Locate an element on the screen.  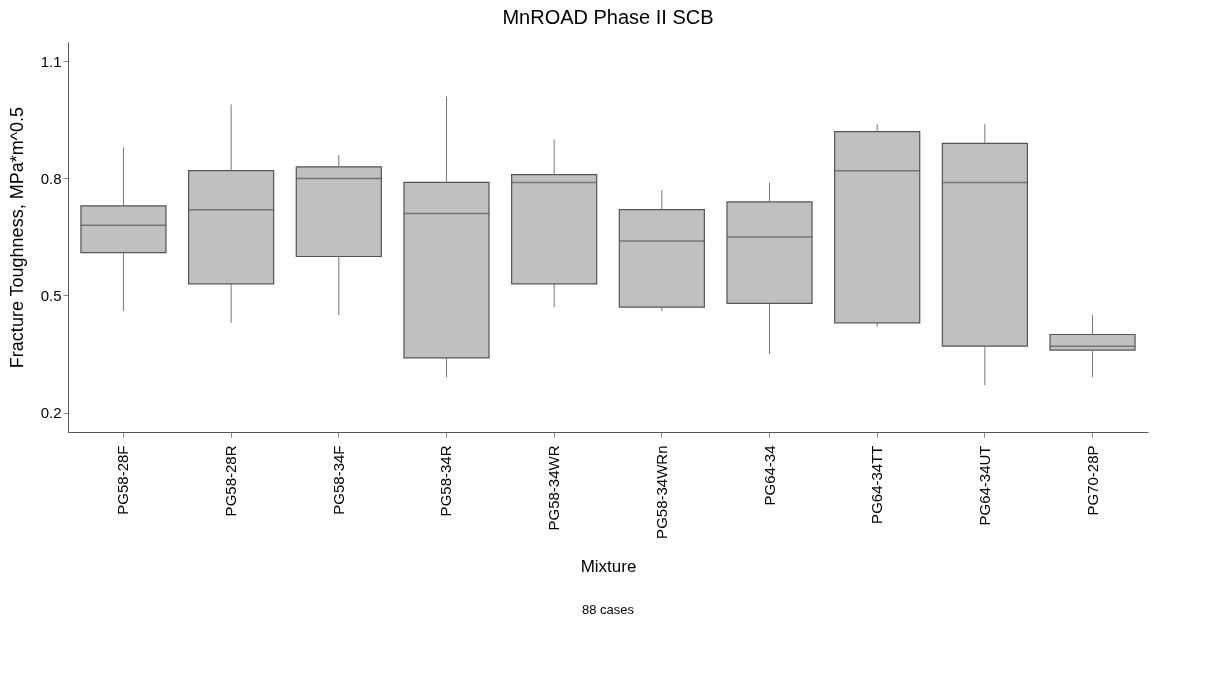
x-tick-label: PG58-34WR is located at coordinates (554, 488).